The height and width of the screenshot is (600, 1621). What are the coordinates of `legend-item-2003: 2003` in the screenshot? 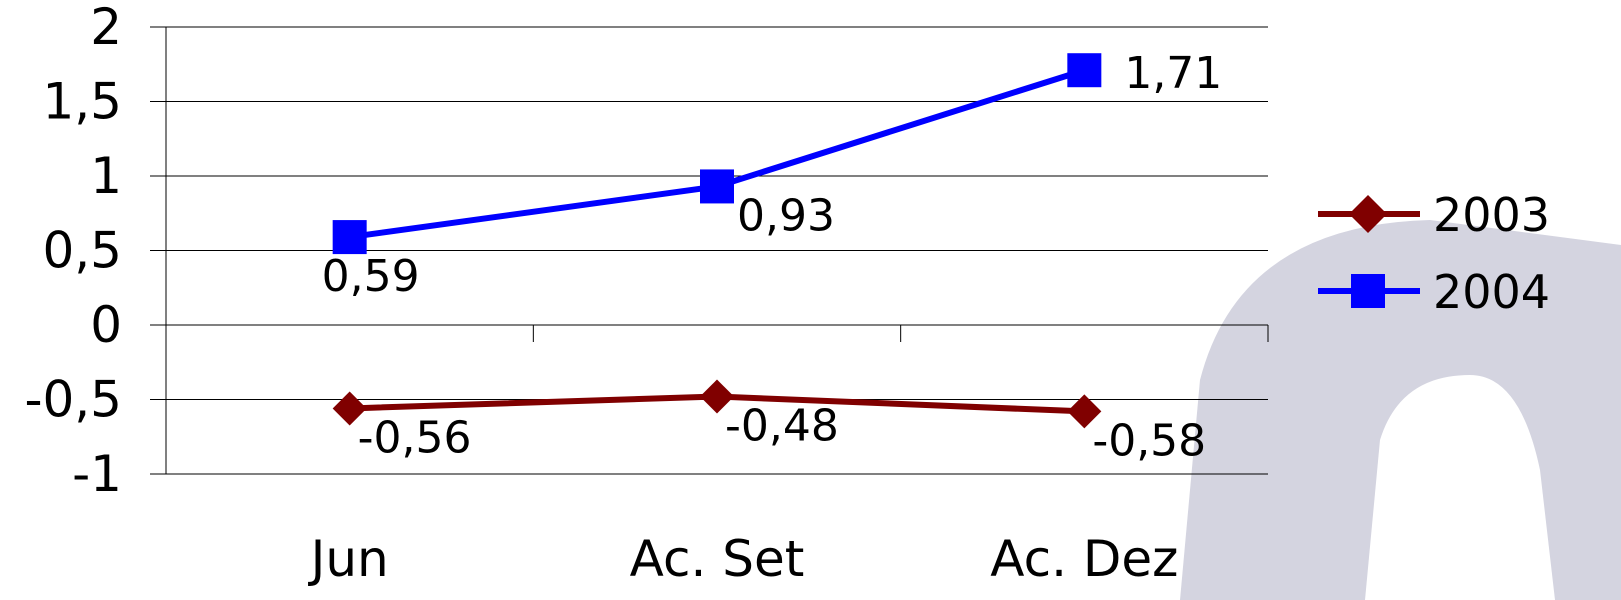 It's located at (1434, 215).